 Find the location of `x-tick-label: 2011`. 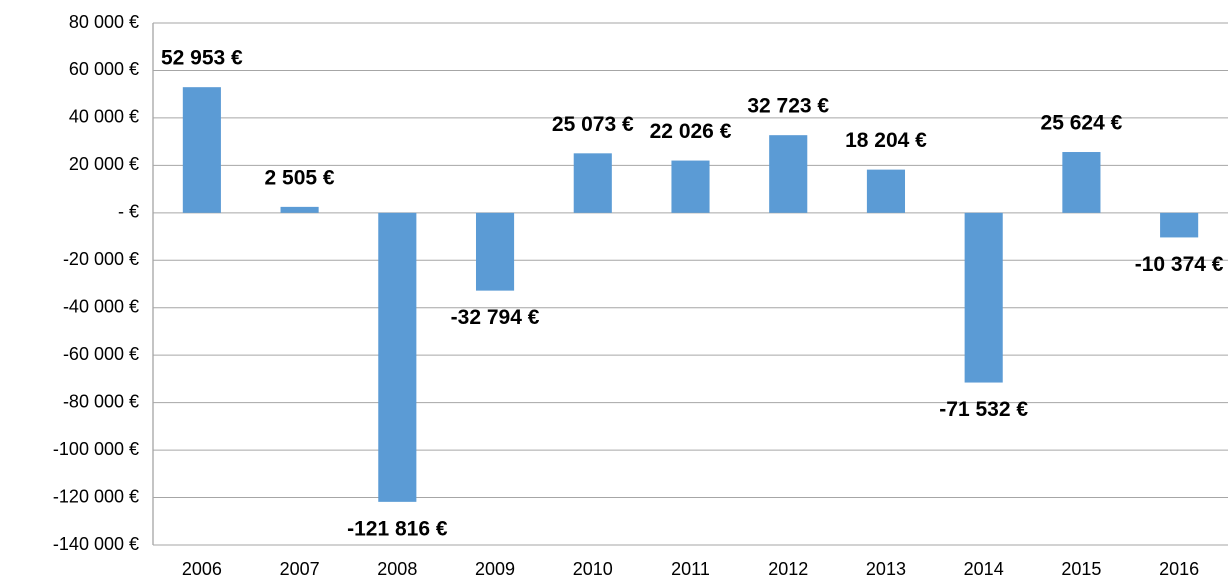

x-tick-label: 2011 is located at coordinates (690, 569).